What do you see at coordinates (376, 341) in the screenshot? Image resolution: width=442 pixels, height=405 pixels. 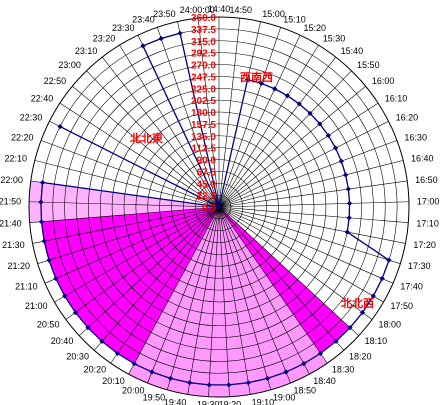 I see `category-tick-label: 18:10` at bounding box center [376, 341].